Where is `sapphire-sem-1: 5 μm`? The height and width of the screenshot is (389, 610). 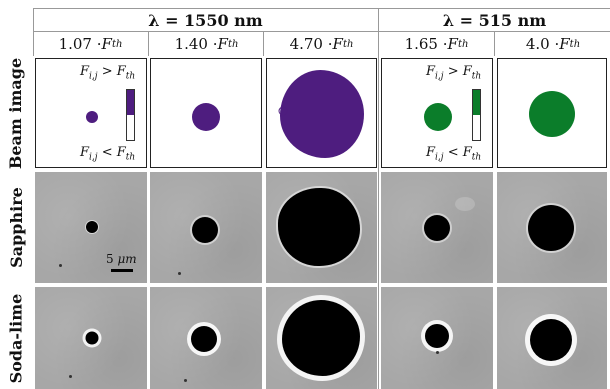
sapphire-sem-1: 5 μm is located at coordinates (91, 227).